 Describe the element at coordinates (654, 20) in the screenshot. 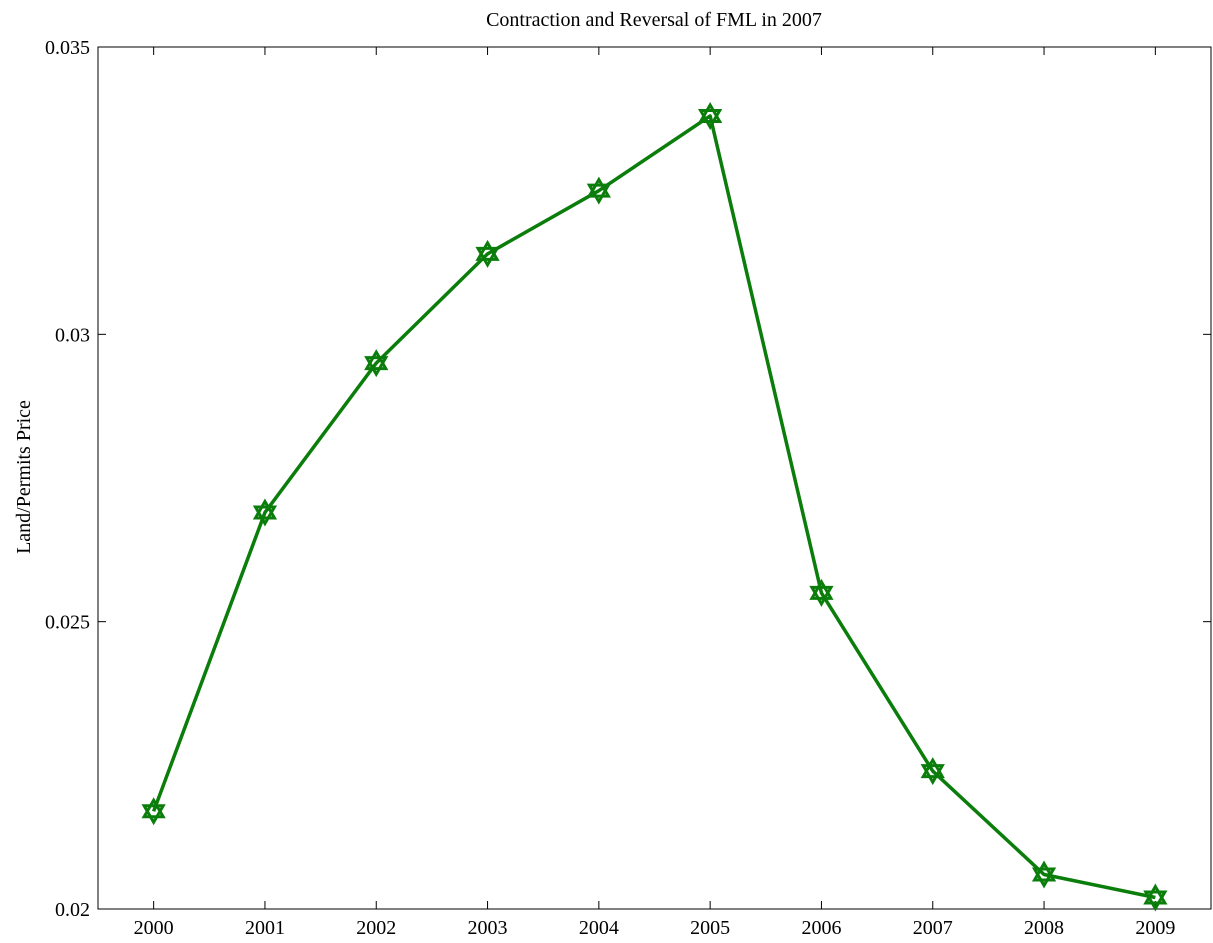

I see `chart-title: Contraction and Reversal of FML in 2007` at that location.